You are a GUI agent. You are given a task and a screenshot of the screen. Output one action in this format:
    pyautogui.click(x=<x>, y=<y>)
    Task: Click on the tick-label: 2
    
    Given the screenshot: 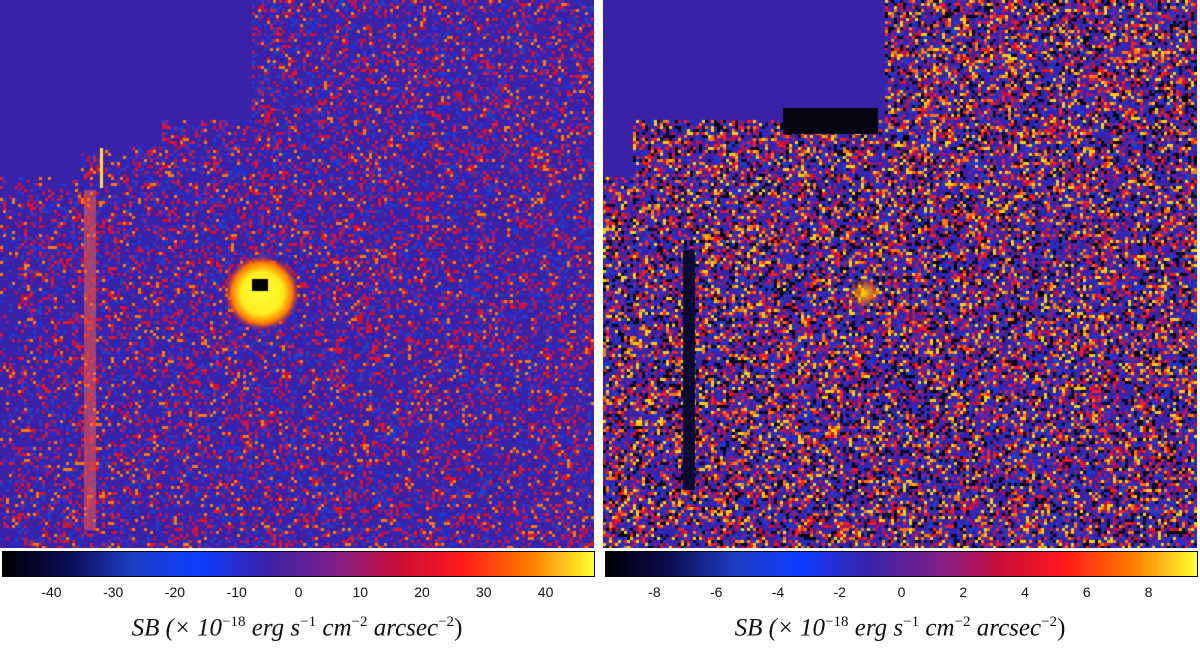 What is the action you would take?
    pyautogui.click(x=963, y=592)
    